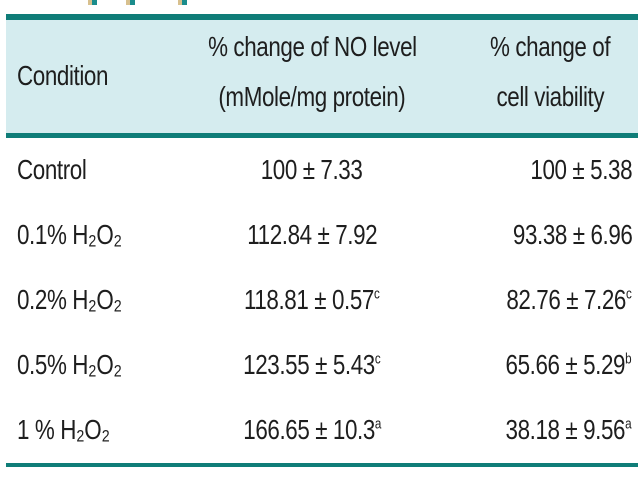 The image size is (640, 480). Describe the element at coordinates (69, 235) in the screenshot. I see `condition-label: 0.1% H₂O₂` at that location.